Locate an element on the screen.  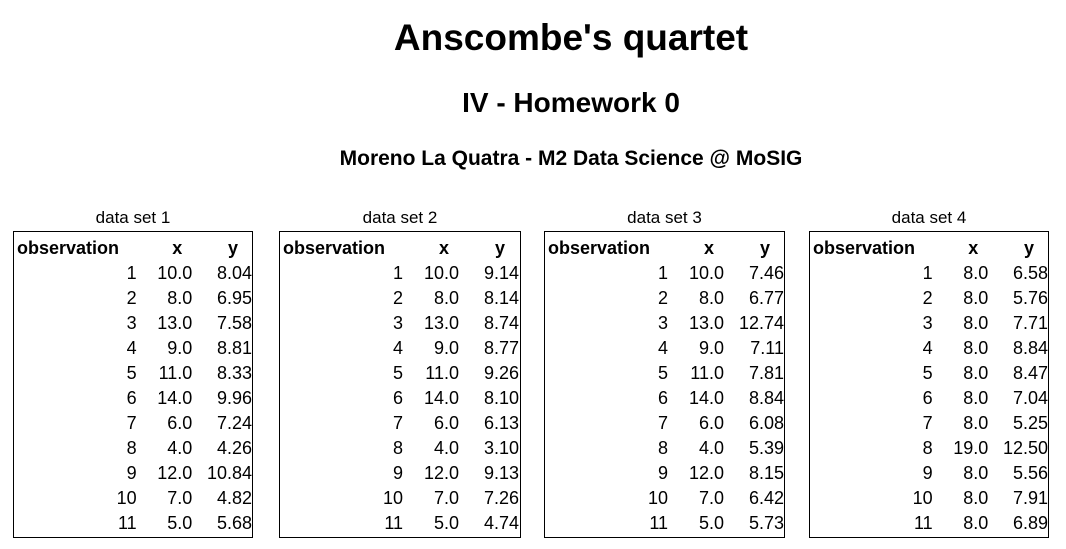
table-row: 1 10.0 8.04 is located at coordinates (133, 273).